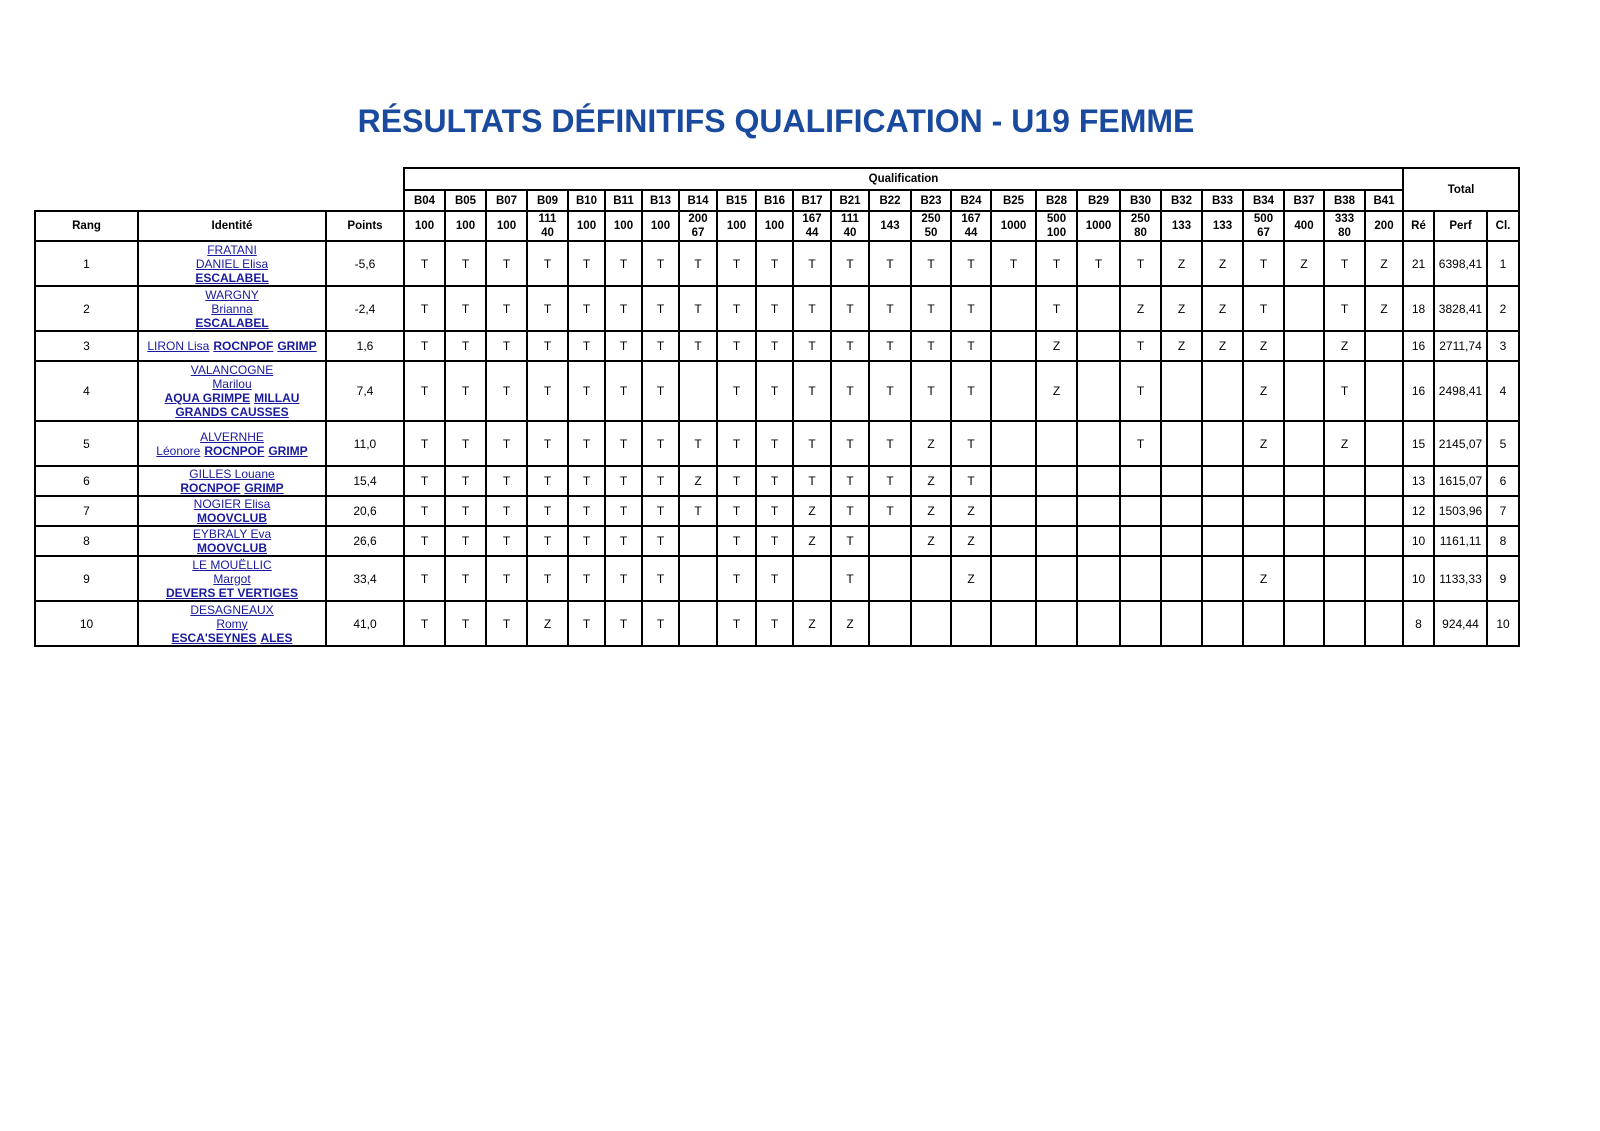  I want to click on result-cell-b38: Z, so click(1344, 346).